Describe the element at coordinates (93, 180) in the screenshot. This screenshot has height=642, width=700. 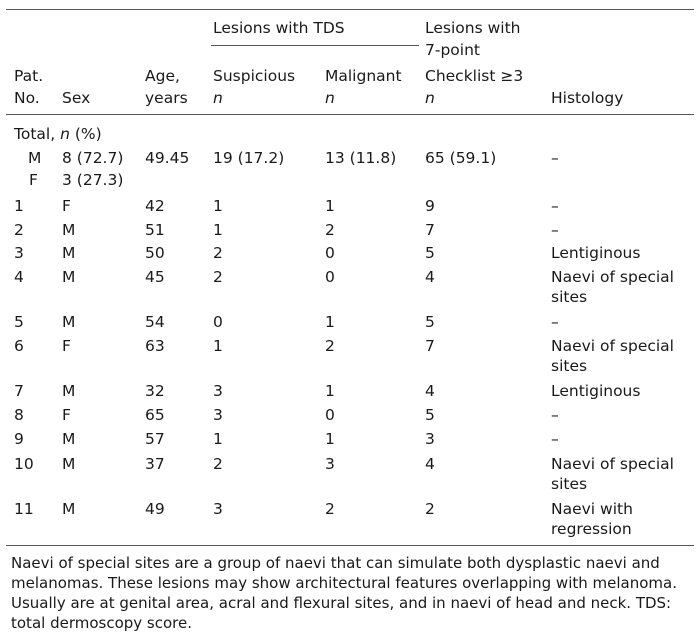
I see `totals-f-value: 3 (27.3)` at that location.